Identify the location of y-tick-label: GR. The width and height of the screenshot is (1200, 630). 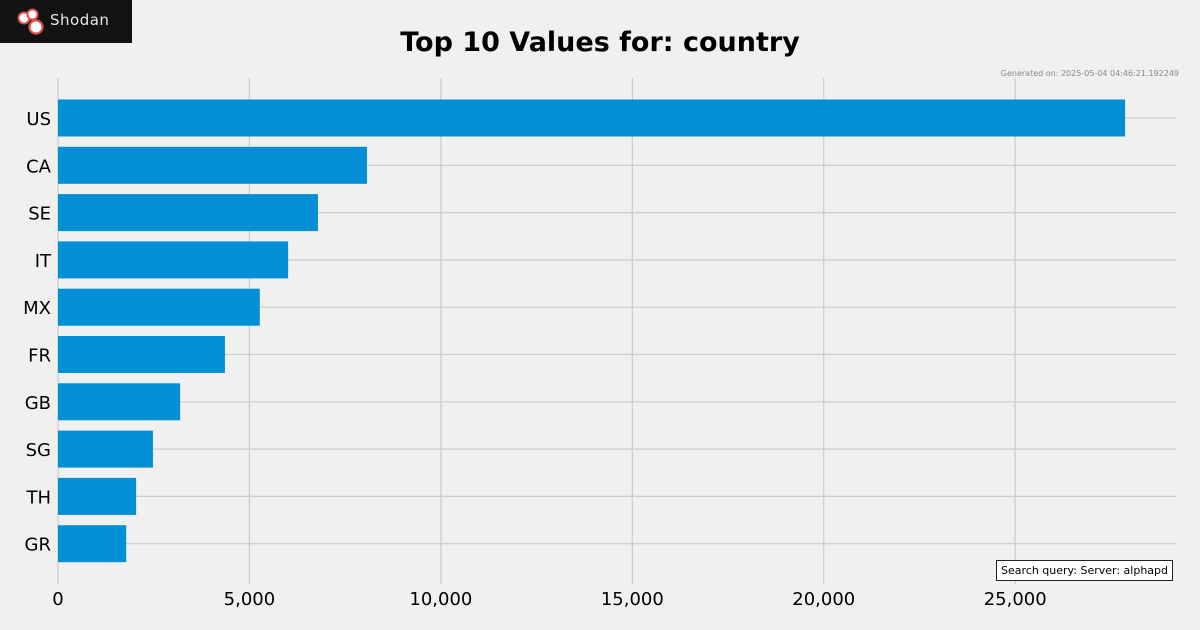
(38, 545).